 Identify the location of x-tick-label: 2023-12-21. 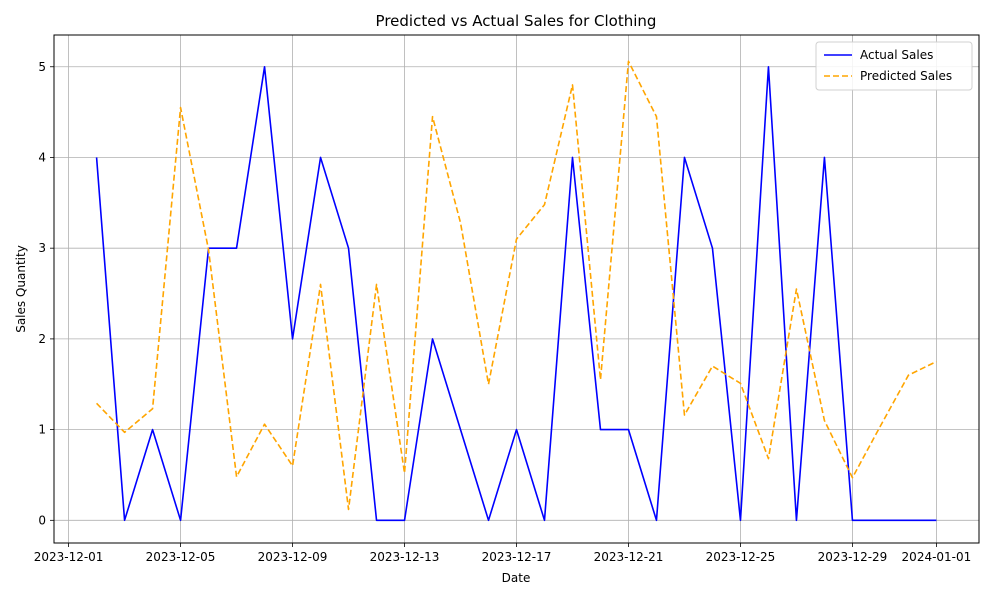
(629, 557).